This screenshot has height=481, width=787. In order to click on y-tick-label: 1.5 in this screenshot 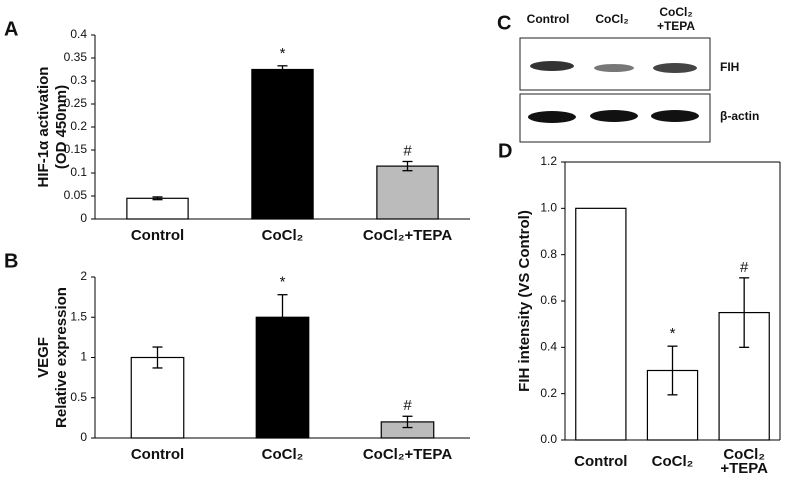, I will do `click(78, 316)`.